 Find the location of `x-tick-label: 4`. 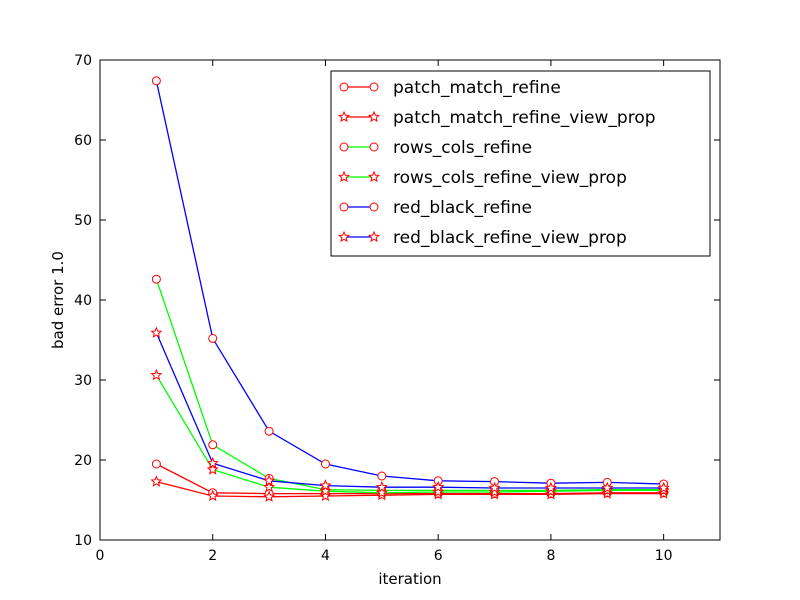

x-tick-label: 4 is located at coordinates (325, 556).